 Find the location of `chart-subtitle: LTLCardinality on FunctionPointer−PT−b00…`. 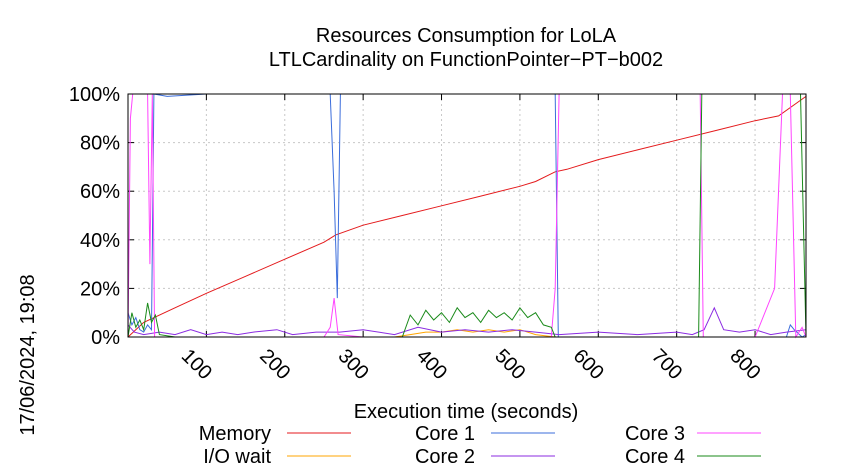

chart-subtitle: LTLCardinality on FunctionPointer−PT−b00… is located at coordinates (466, 60).